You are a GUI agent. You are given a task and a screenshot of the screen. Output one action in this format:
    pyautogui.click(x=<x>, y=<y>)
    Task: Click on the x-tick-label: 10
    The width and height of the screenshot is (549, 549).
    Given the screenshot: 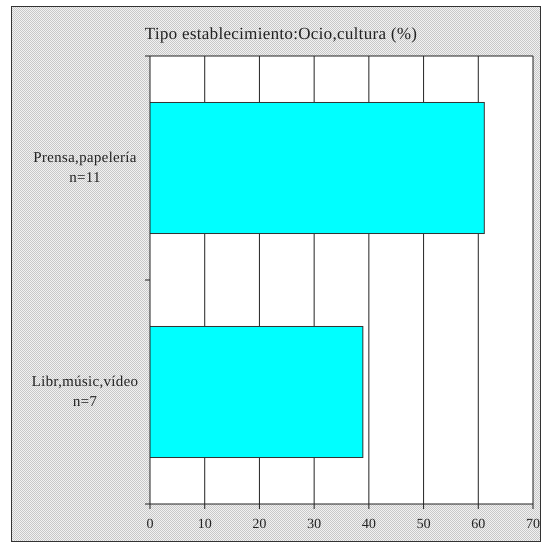 What is the action you would take?
    pyautogui.click(x=205, y=524)
    